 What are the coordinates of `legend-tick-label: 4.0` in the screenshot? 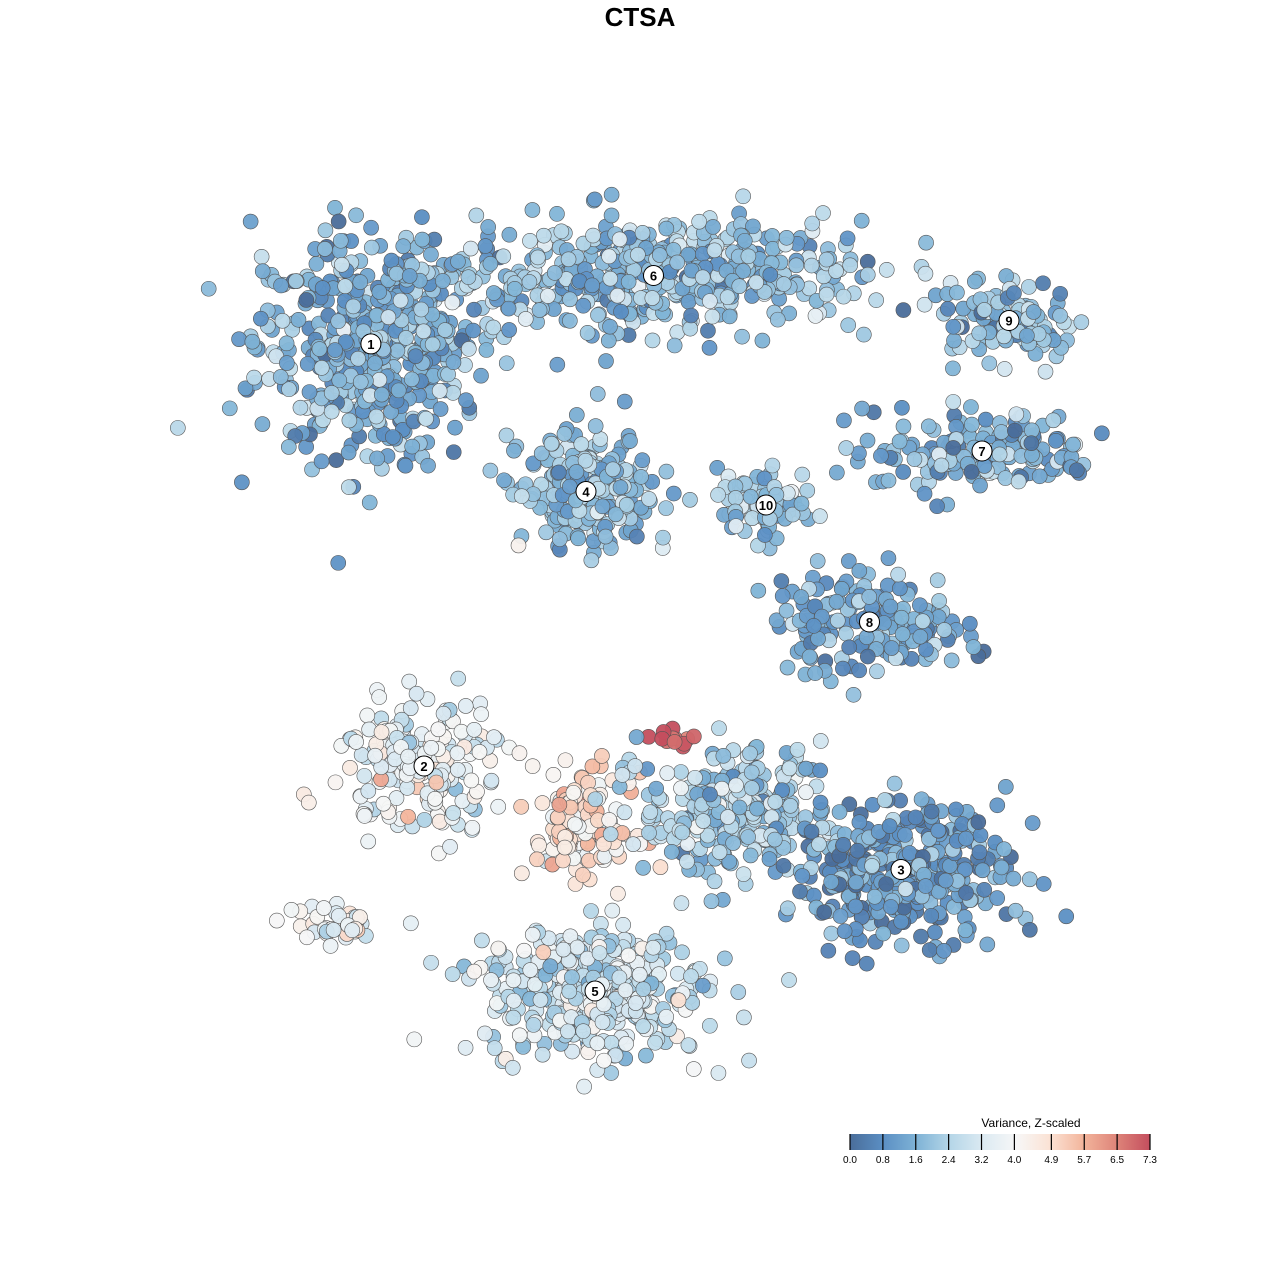 It's located at (1014, 1160).